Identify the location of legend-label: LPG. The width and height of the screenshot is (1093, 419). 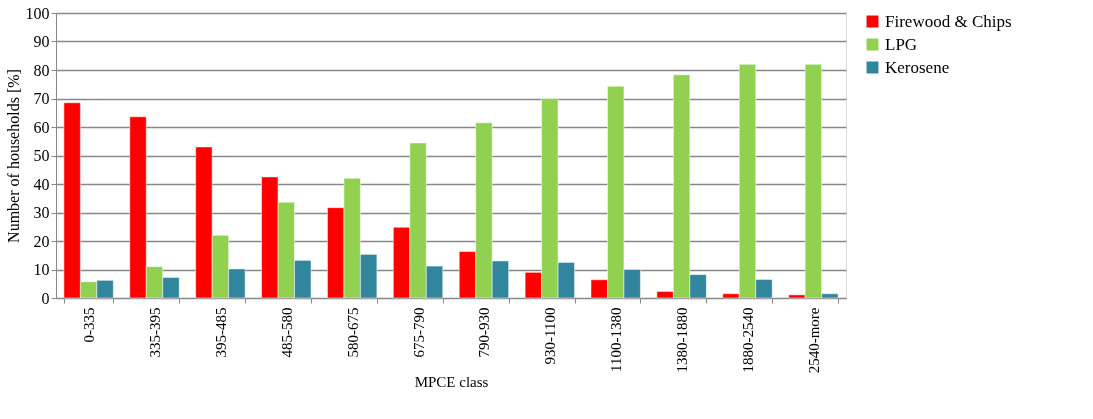
(901, 44).